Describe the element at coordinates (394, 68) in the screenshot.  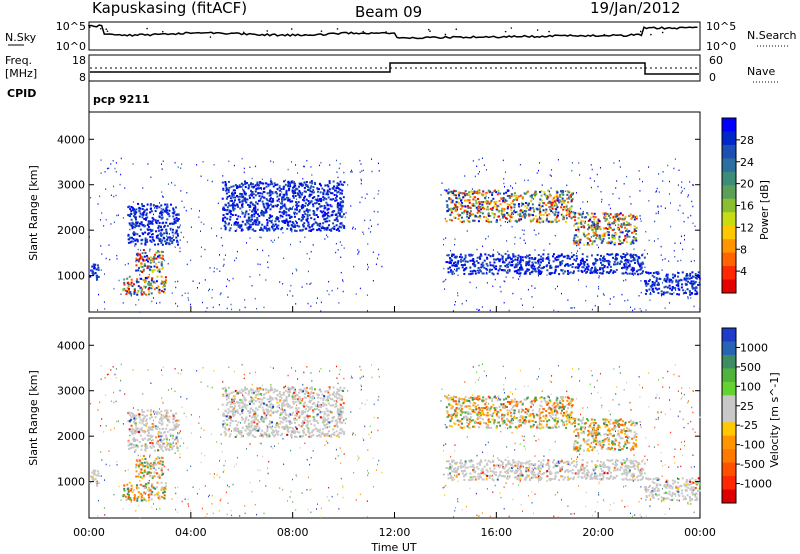
I see `freq-panel-frame` at that location.